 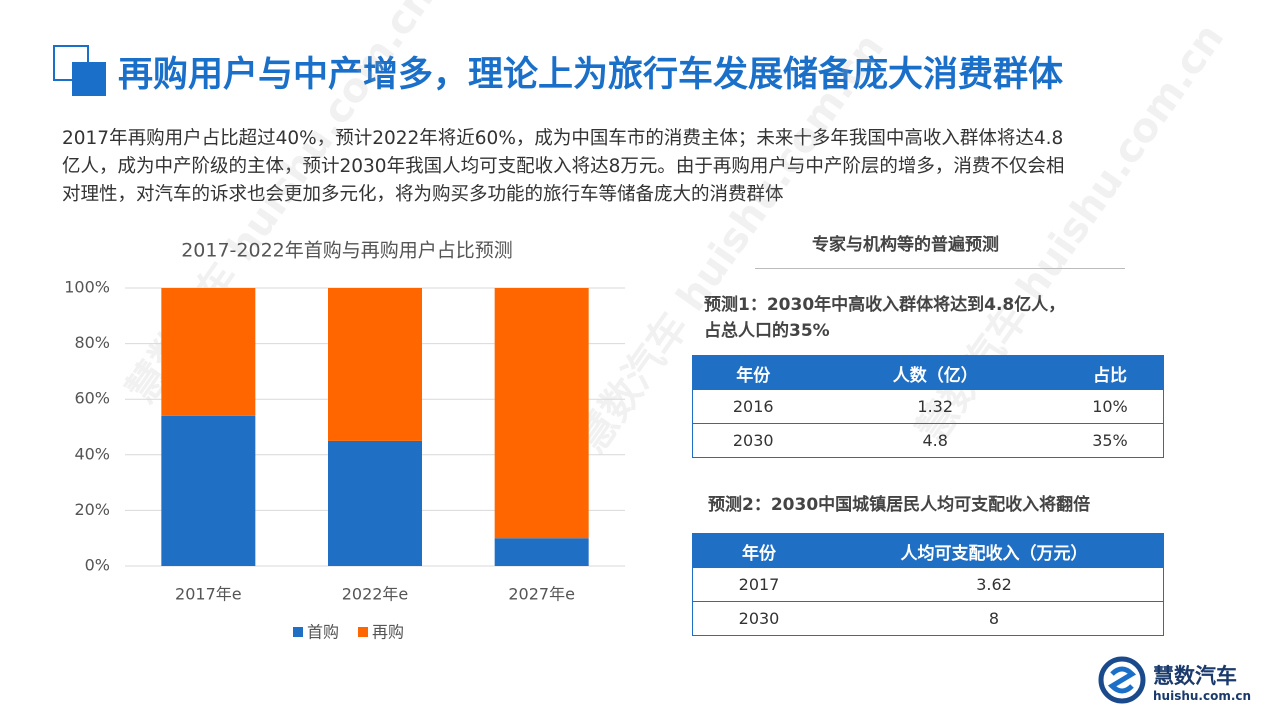 What do you see at coordinates (994, 550) in the screenshot?
I see `th: 人均可支配收入（万元）` at bounding box center [994, 550].